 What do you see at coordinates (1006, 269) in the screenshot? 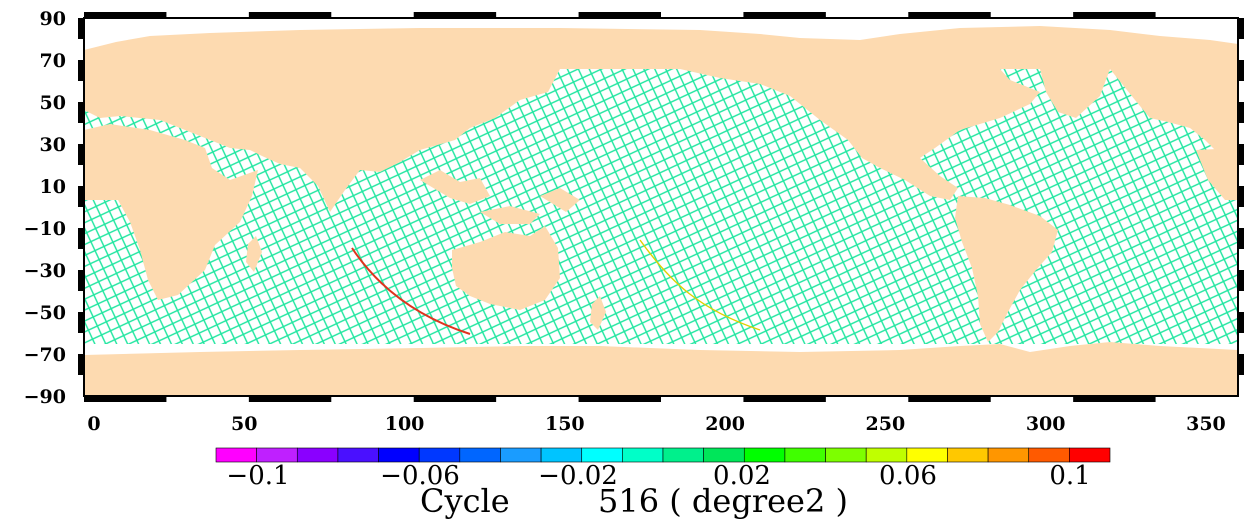
I see `land-south-america` at bounding box center [1006, 269].